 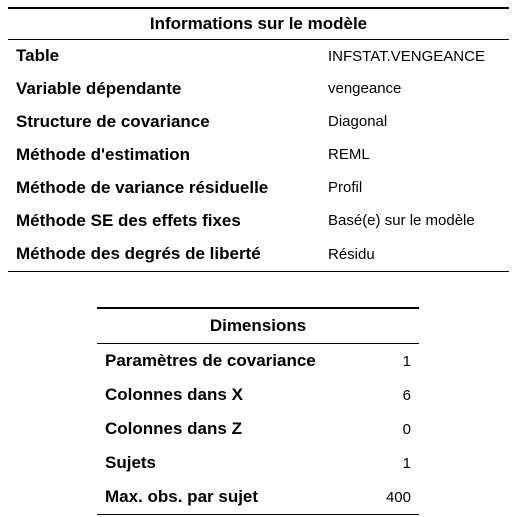 I want to click on row-value: INFSTAT.VENGEANCE, so click(x=406, y=56).